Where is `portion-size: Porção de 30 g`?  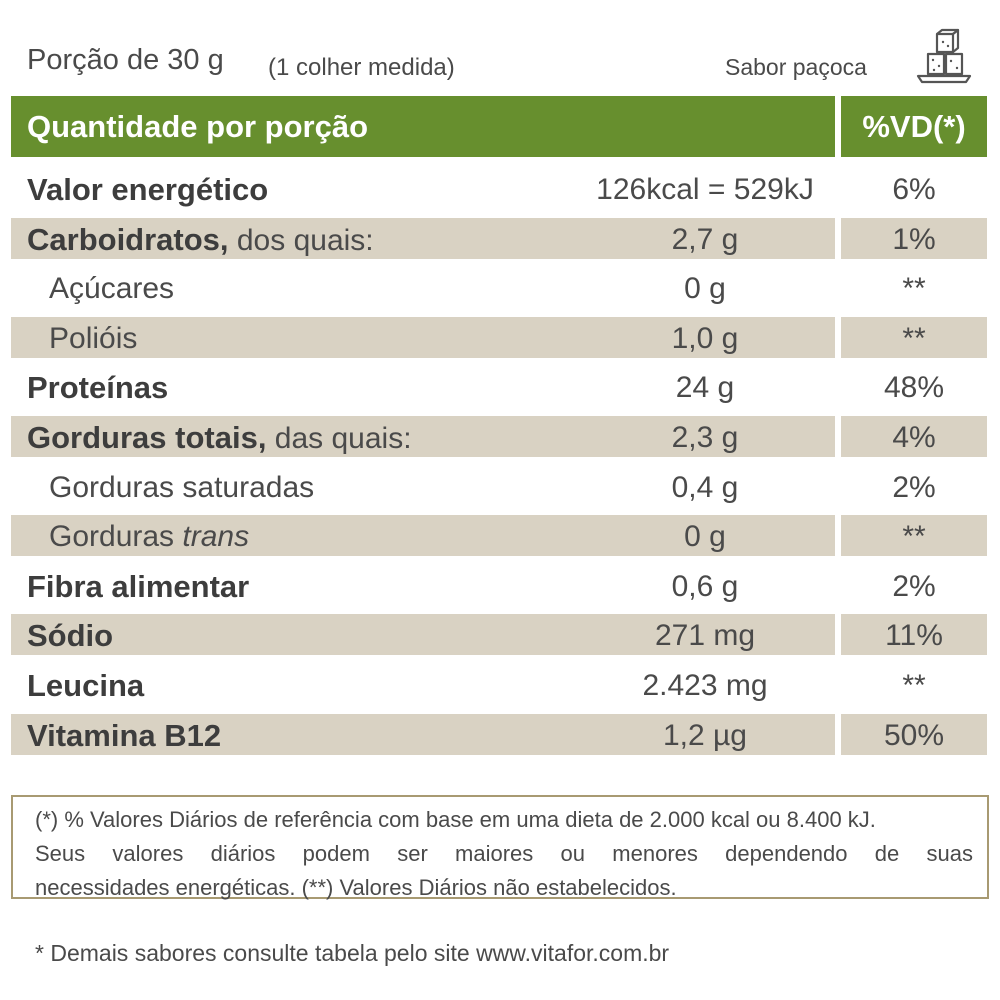 portion-size: Porção de 30 g is located at coordinates (125, 60).